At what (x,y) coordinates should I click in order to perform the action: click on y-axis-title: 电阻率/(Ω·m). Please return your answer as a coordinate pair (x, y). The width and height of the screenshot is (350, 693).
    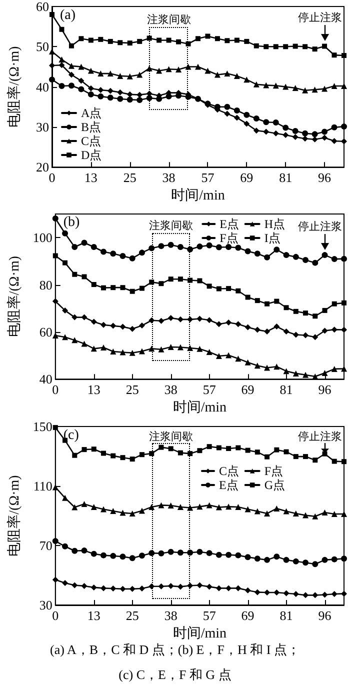
    Looking at the image, I should click on (14, 87).